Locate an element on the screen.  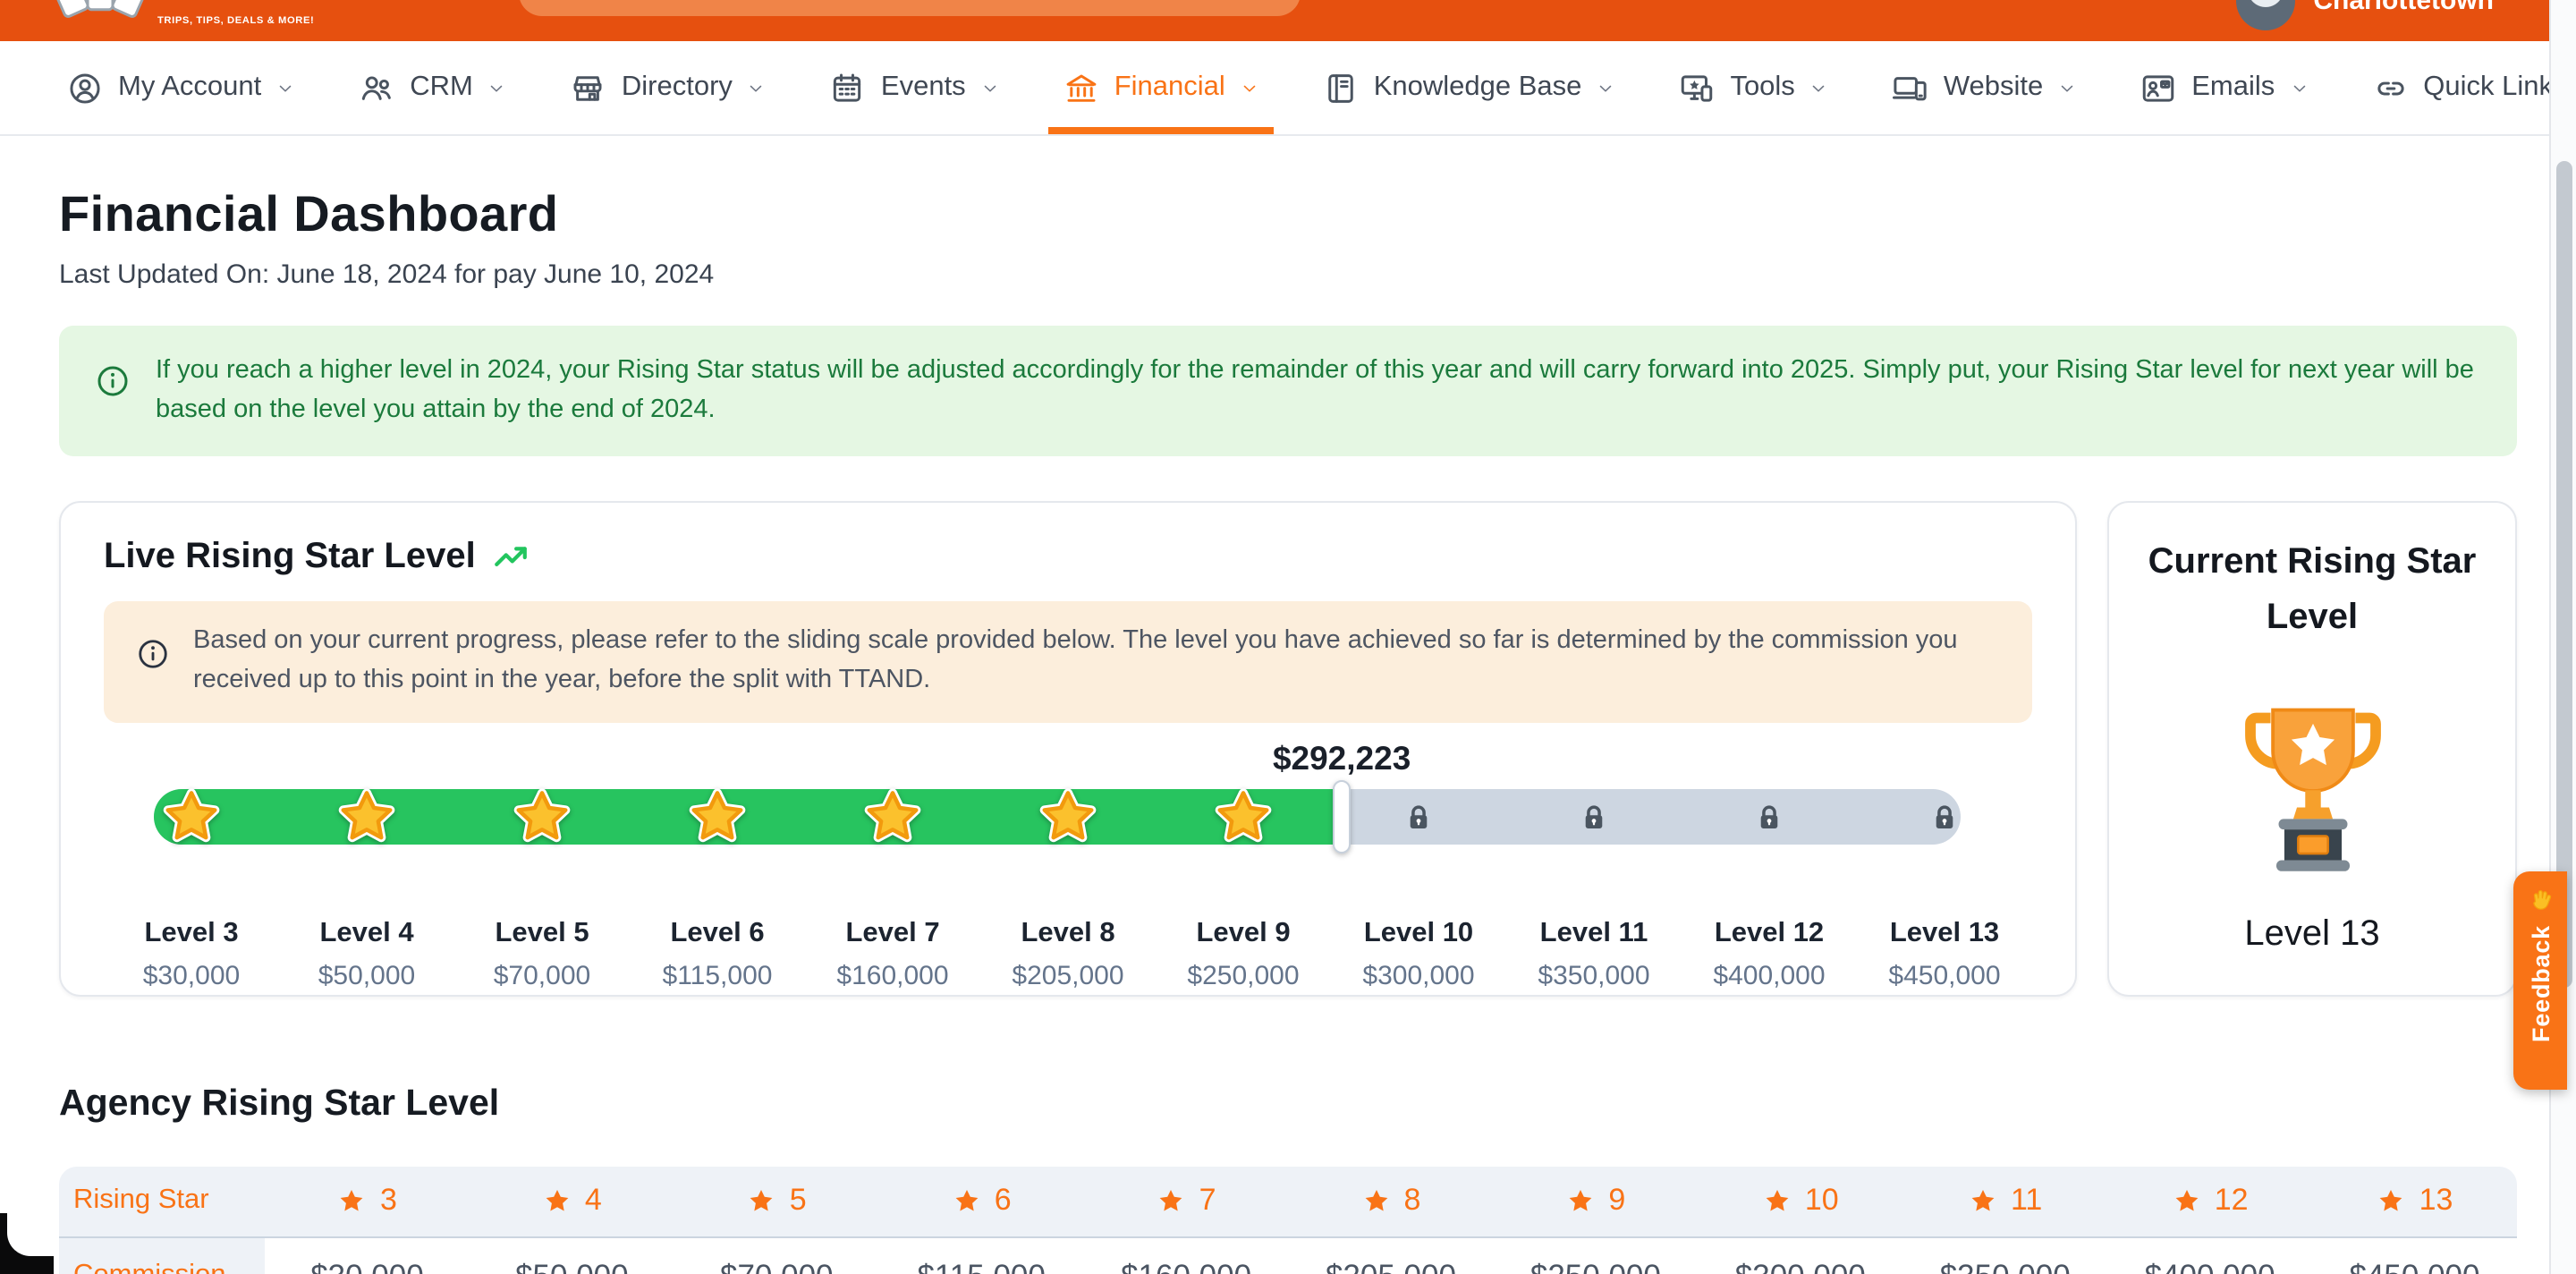
nav-item-tools: Tools is located at coordinates (1753, 87).